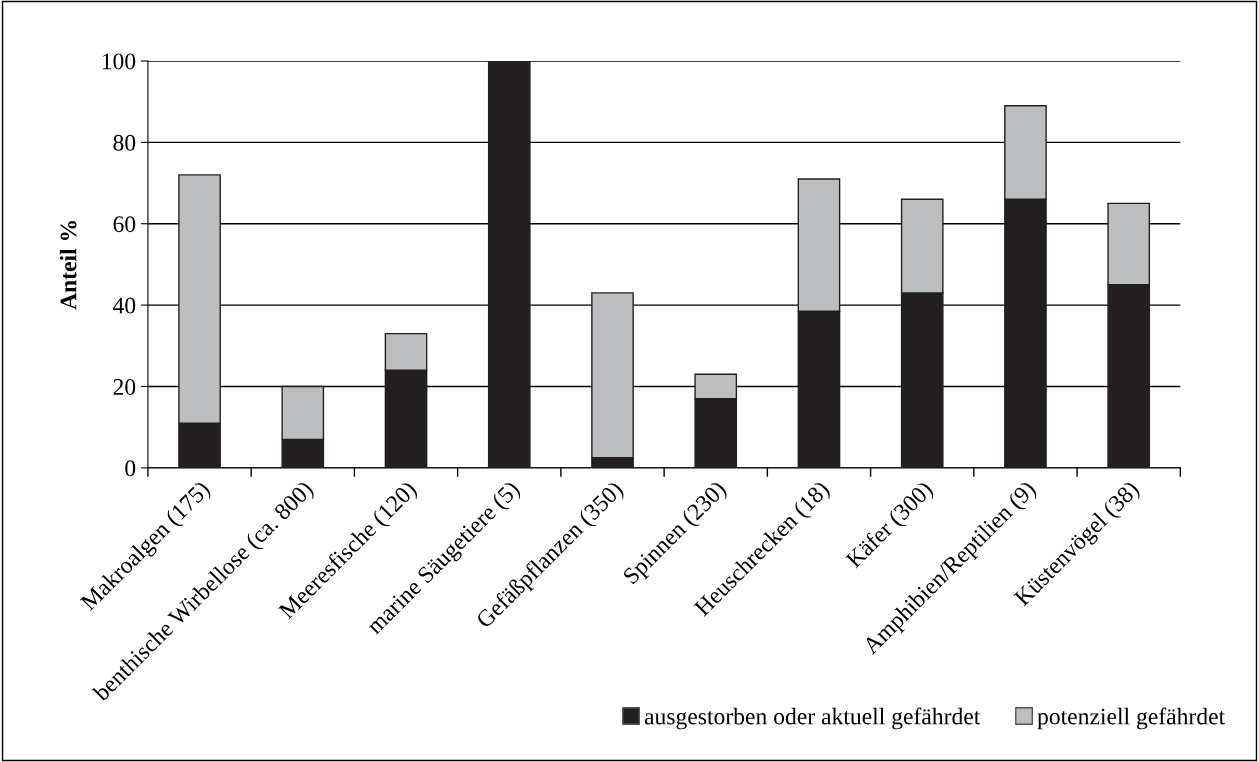  Describe the element at coordinates (130, 468) in the screenshot. I see `y-tick-label: 0` at that location.